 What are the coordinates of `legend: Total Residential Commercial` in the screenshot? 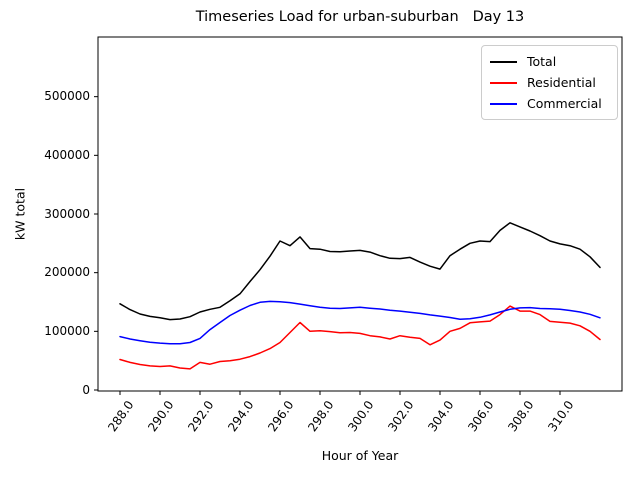 It's located at (549, 82).